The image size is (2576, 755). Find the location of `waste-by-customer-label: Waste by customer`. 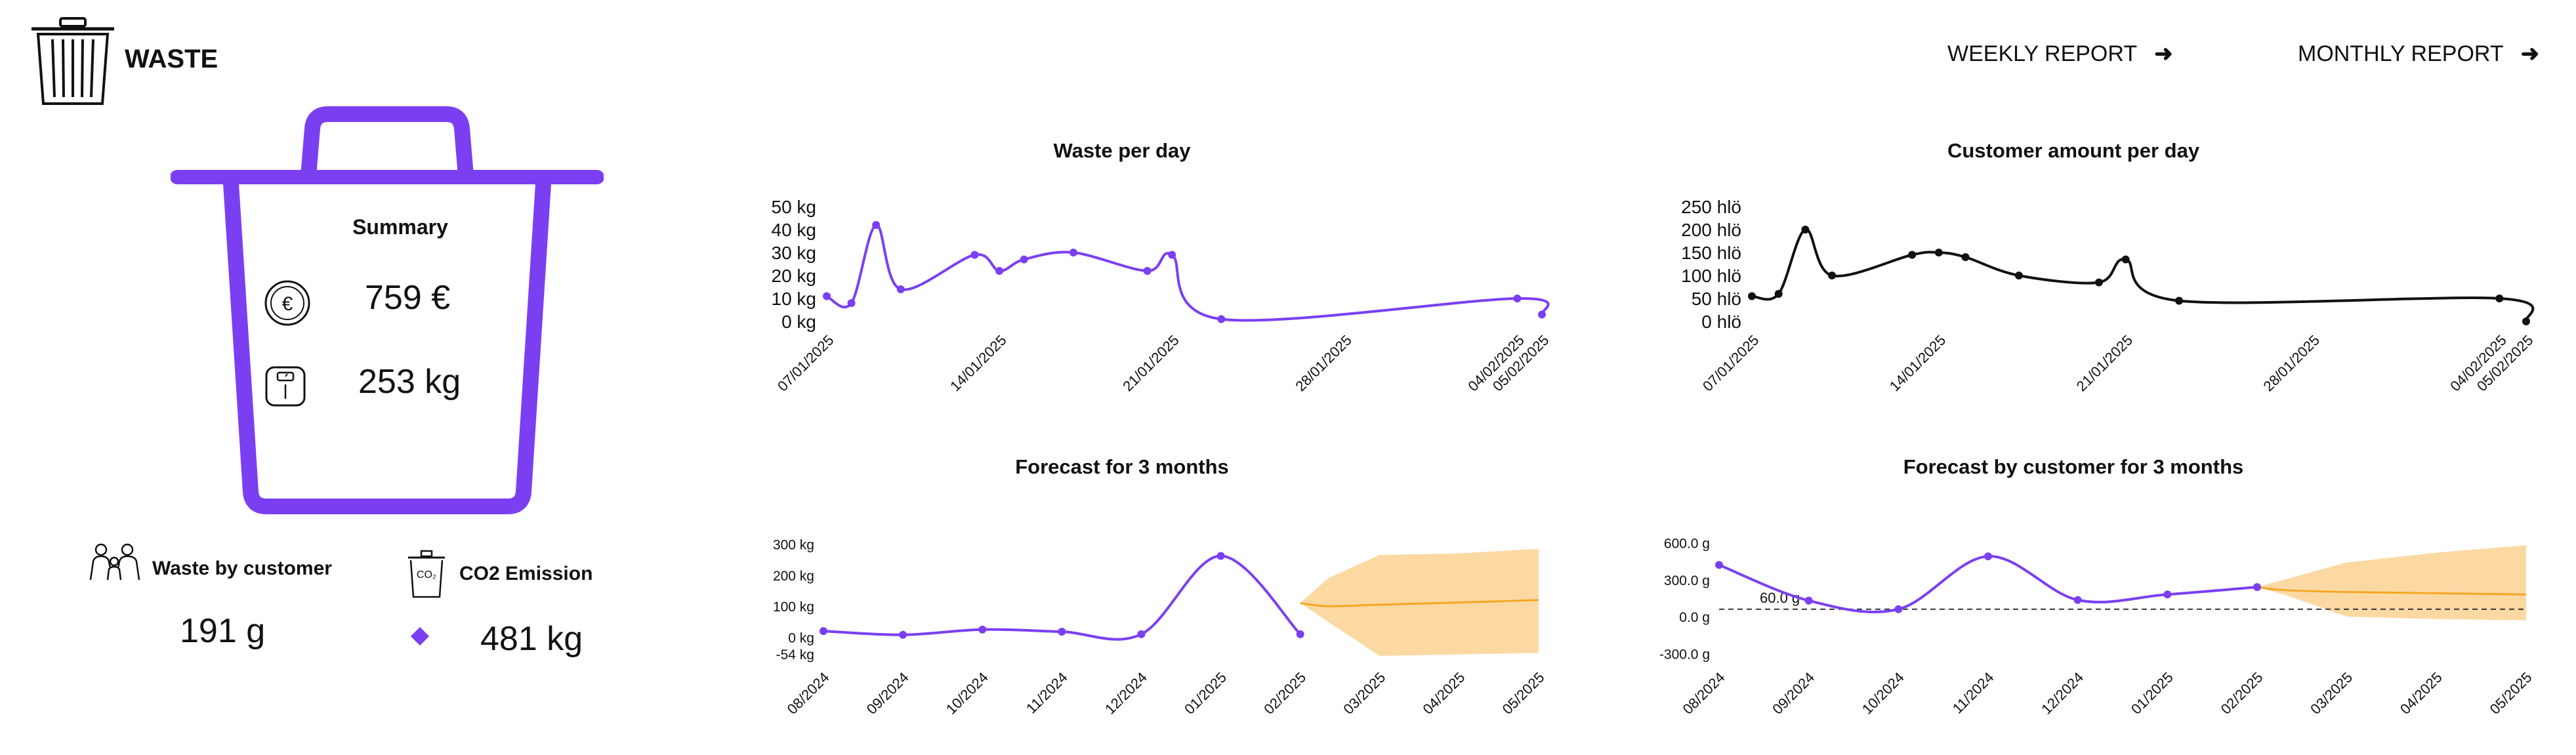

waste-by-customer-label: Waste by customer is located at coordinates (242, 569).